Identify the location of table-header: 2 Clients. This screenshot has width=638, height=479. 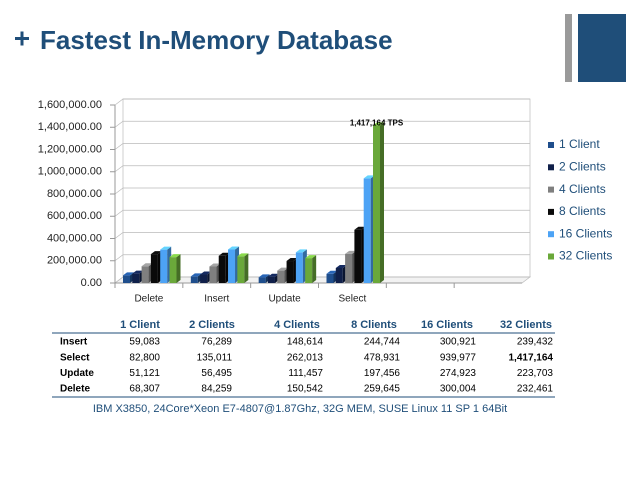
(212, 325).